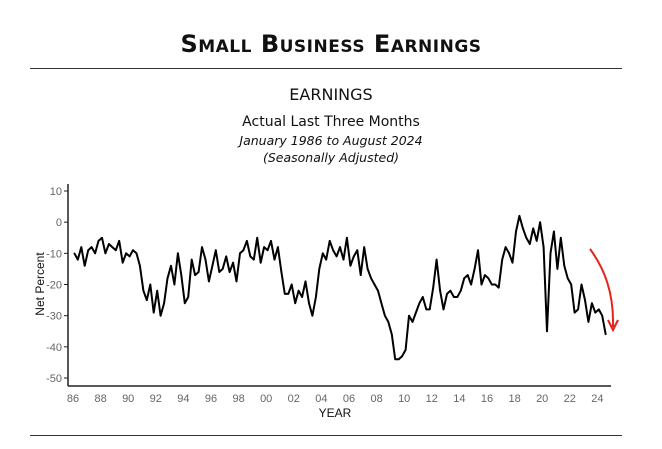  What do you see at coordinates (156, 399) in the screenshot?
I see `x-tick-label: 92` at bounding box center [156, 399].